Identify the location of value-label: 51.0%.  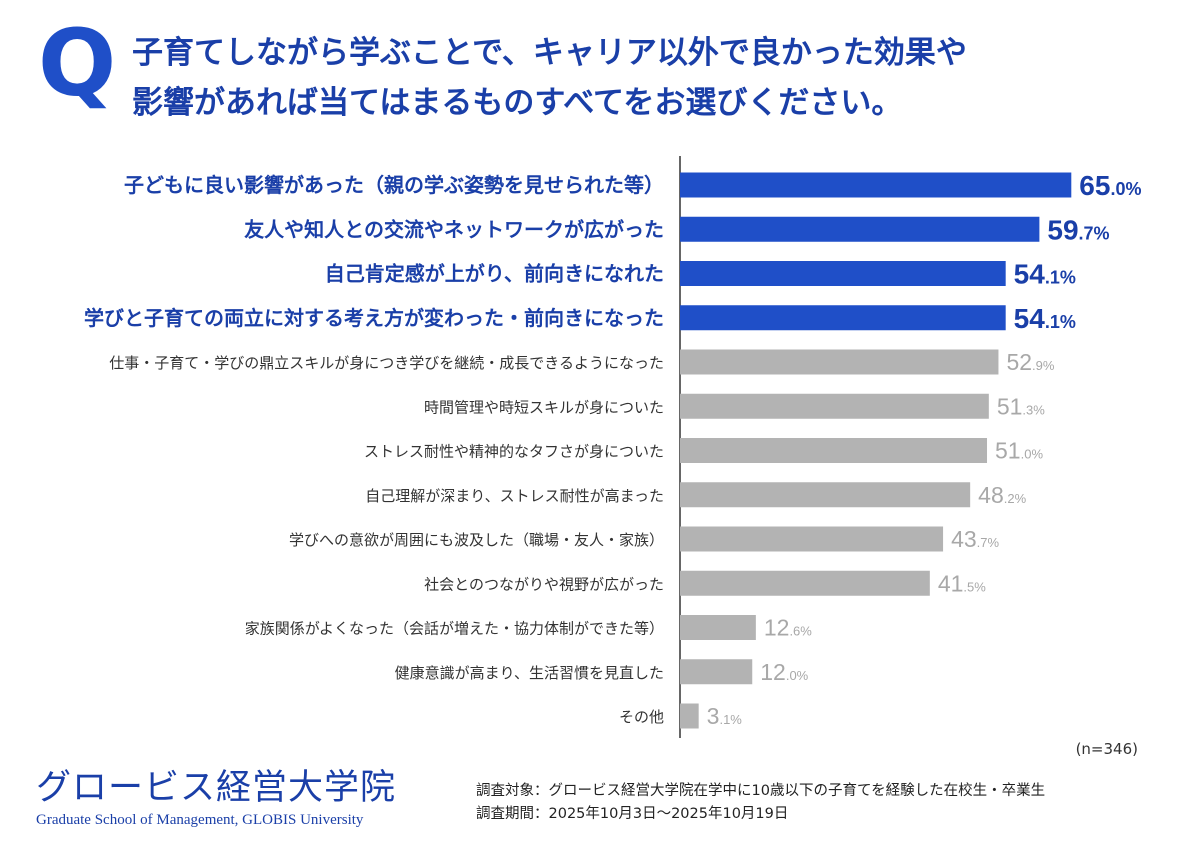
(1019, 451).